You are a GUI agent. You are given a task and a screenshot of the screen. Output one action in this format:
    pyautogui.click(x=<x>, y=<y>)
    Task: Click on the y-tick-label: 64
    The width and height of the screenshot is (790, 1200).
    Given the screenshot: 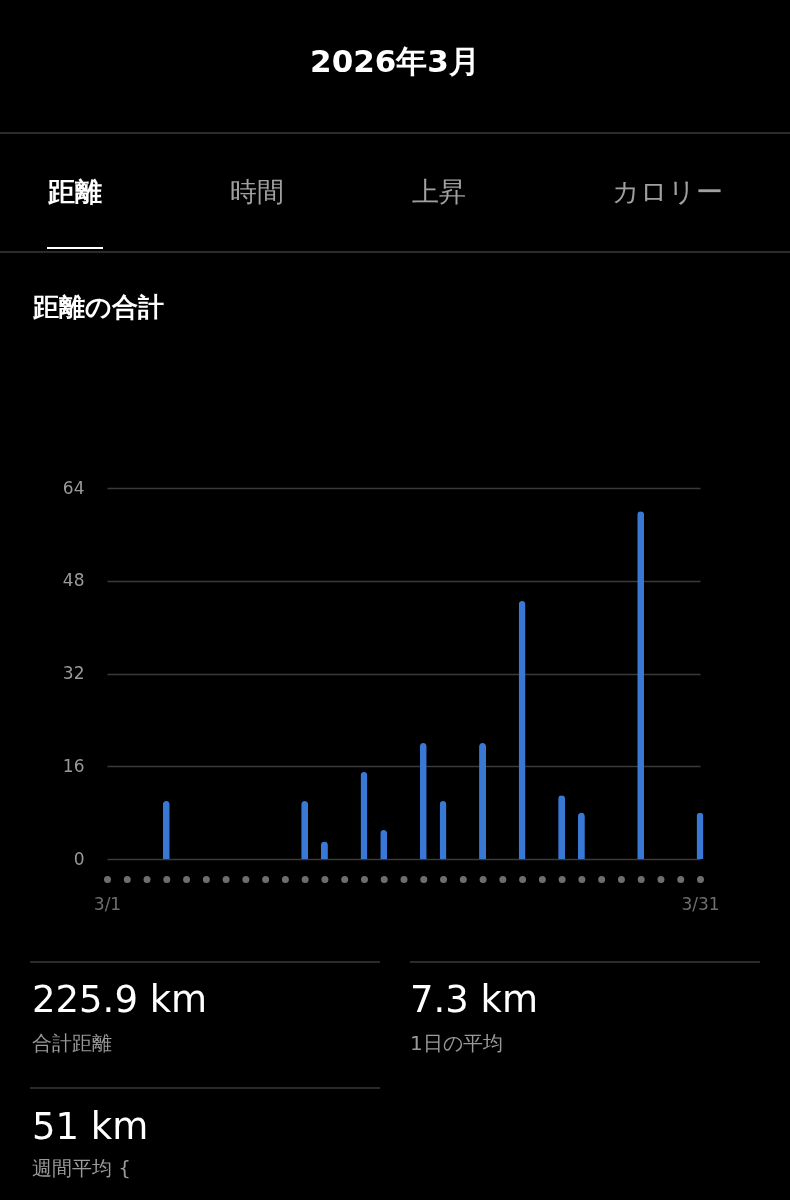 What is the action you would take?
    pyautogui.click(x=73, y=487)
    